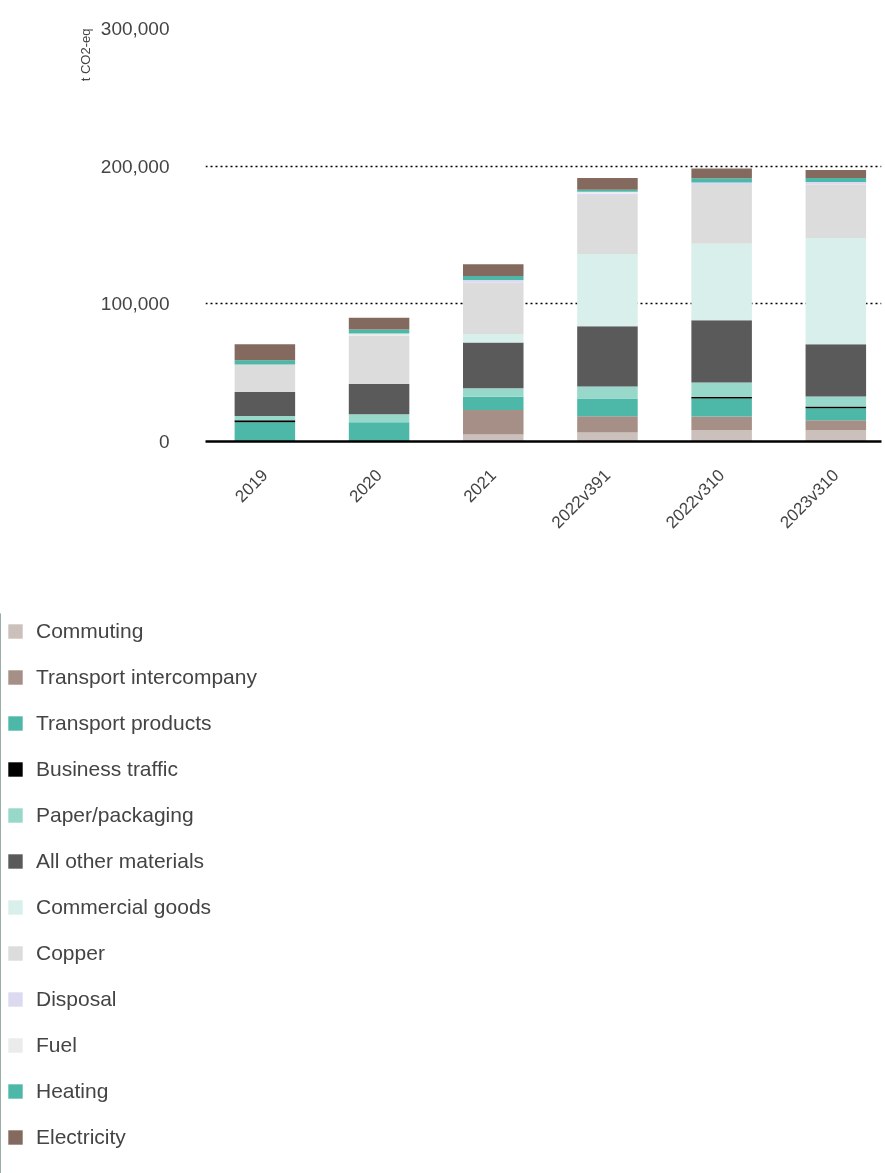 The height and width of the screenshot is (1173, 885). What do you see at coordinates (135, 166) in the screenshot?
I see `y-tick-label: 200,000` at bounding box center [135, 166].